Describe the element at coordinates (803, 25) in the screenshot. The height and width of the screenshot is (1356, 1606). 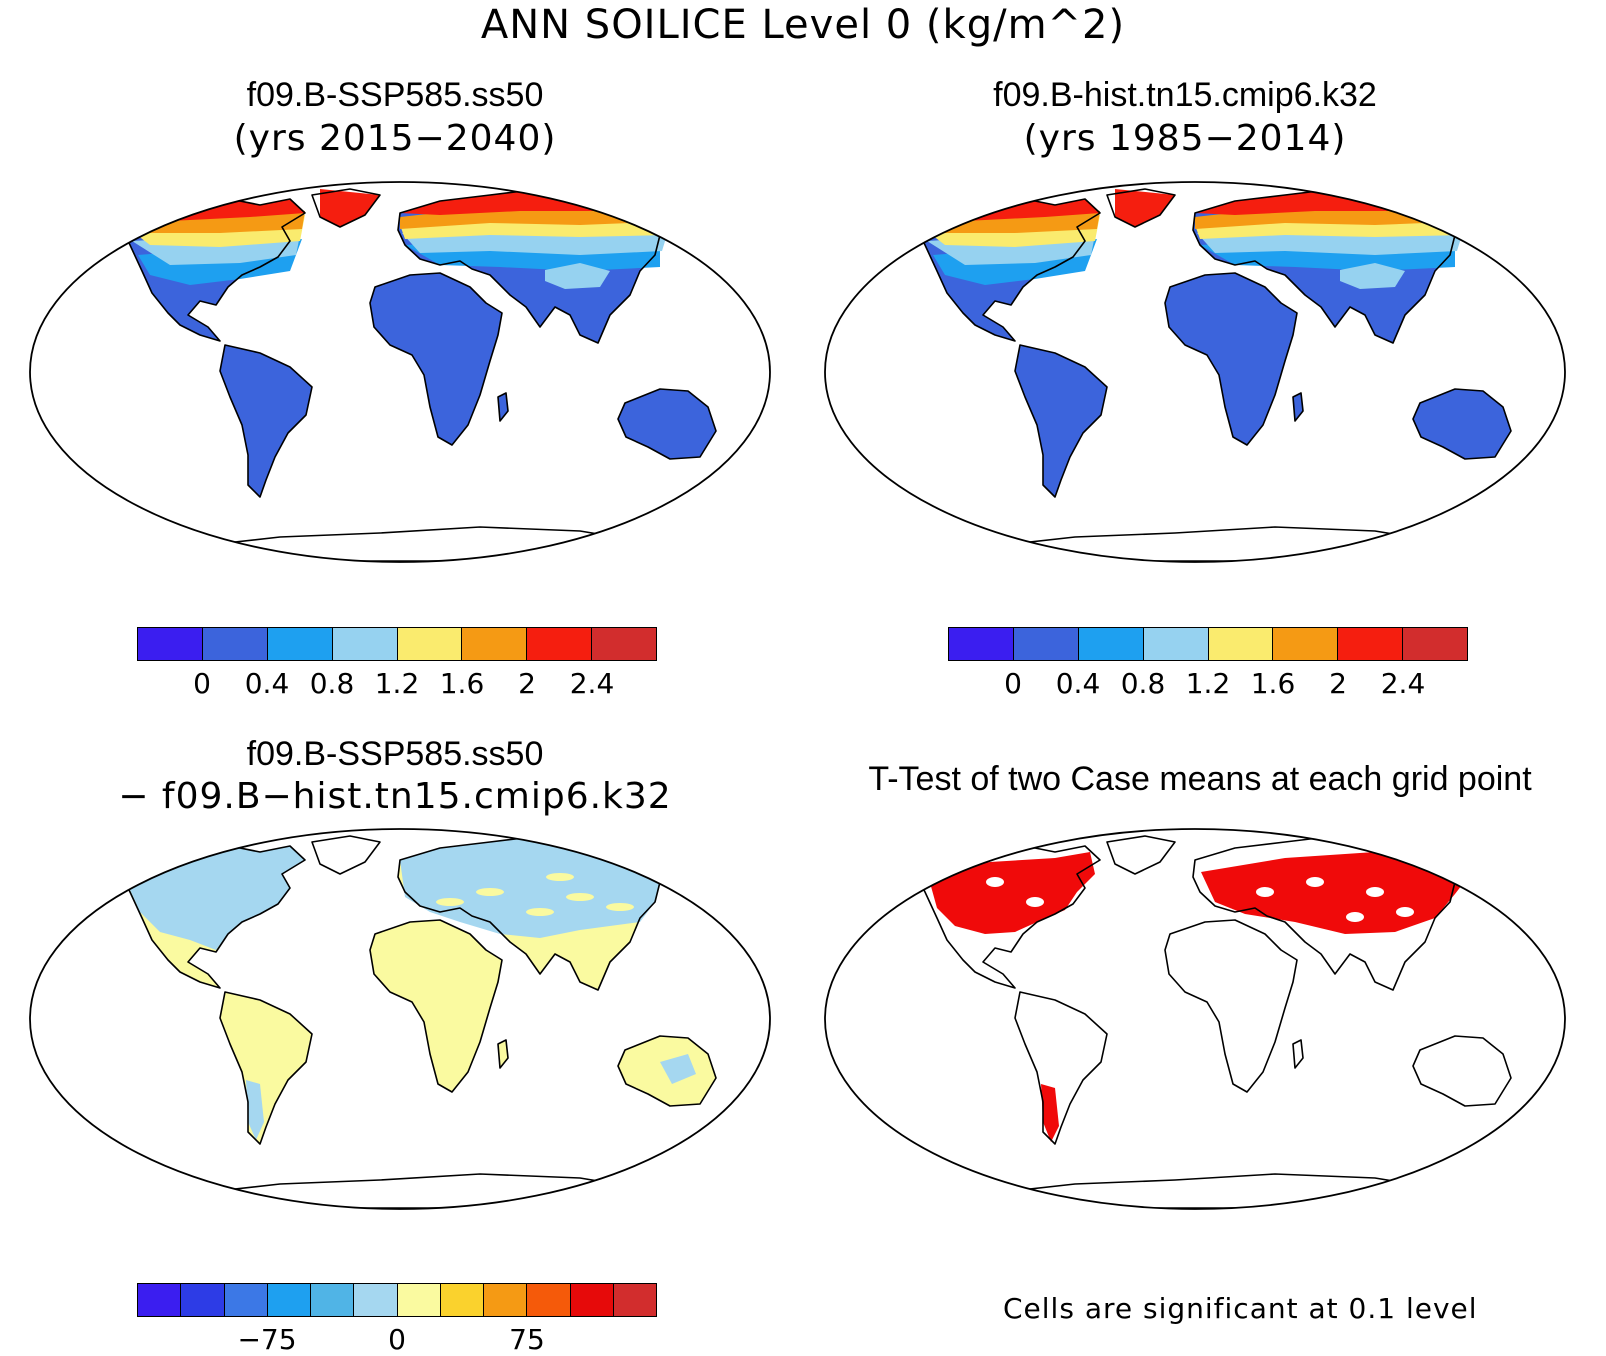
I see `figure-title: ANN SOILICE Level 0 (kg/m^2)` at that location.